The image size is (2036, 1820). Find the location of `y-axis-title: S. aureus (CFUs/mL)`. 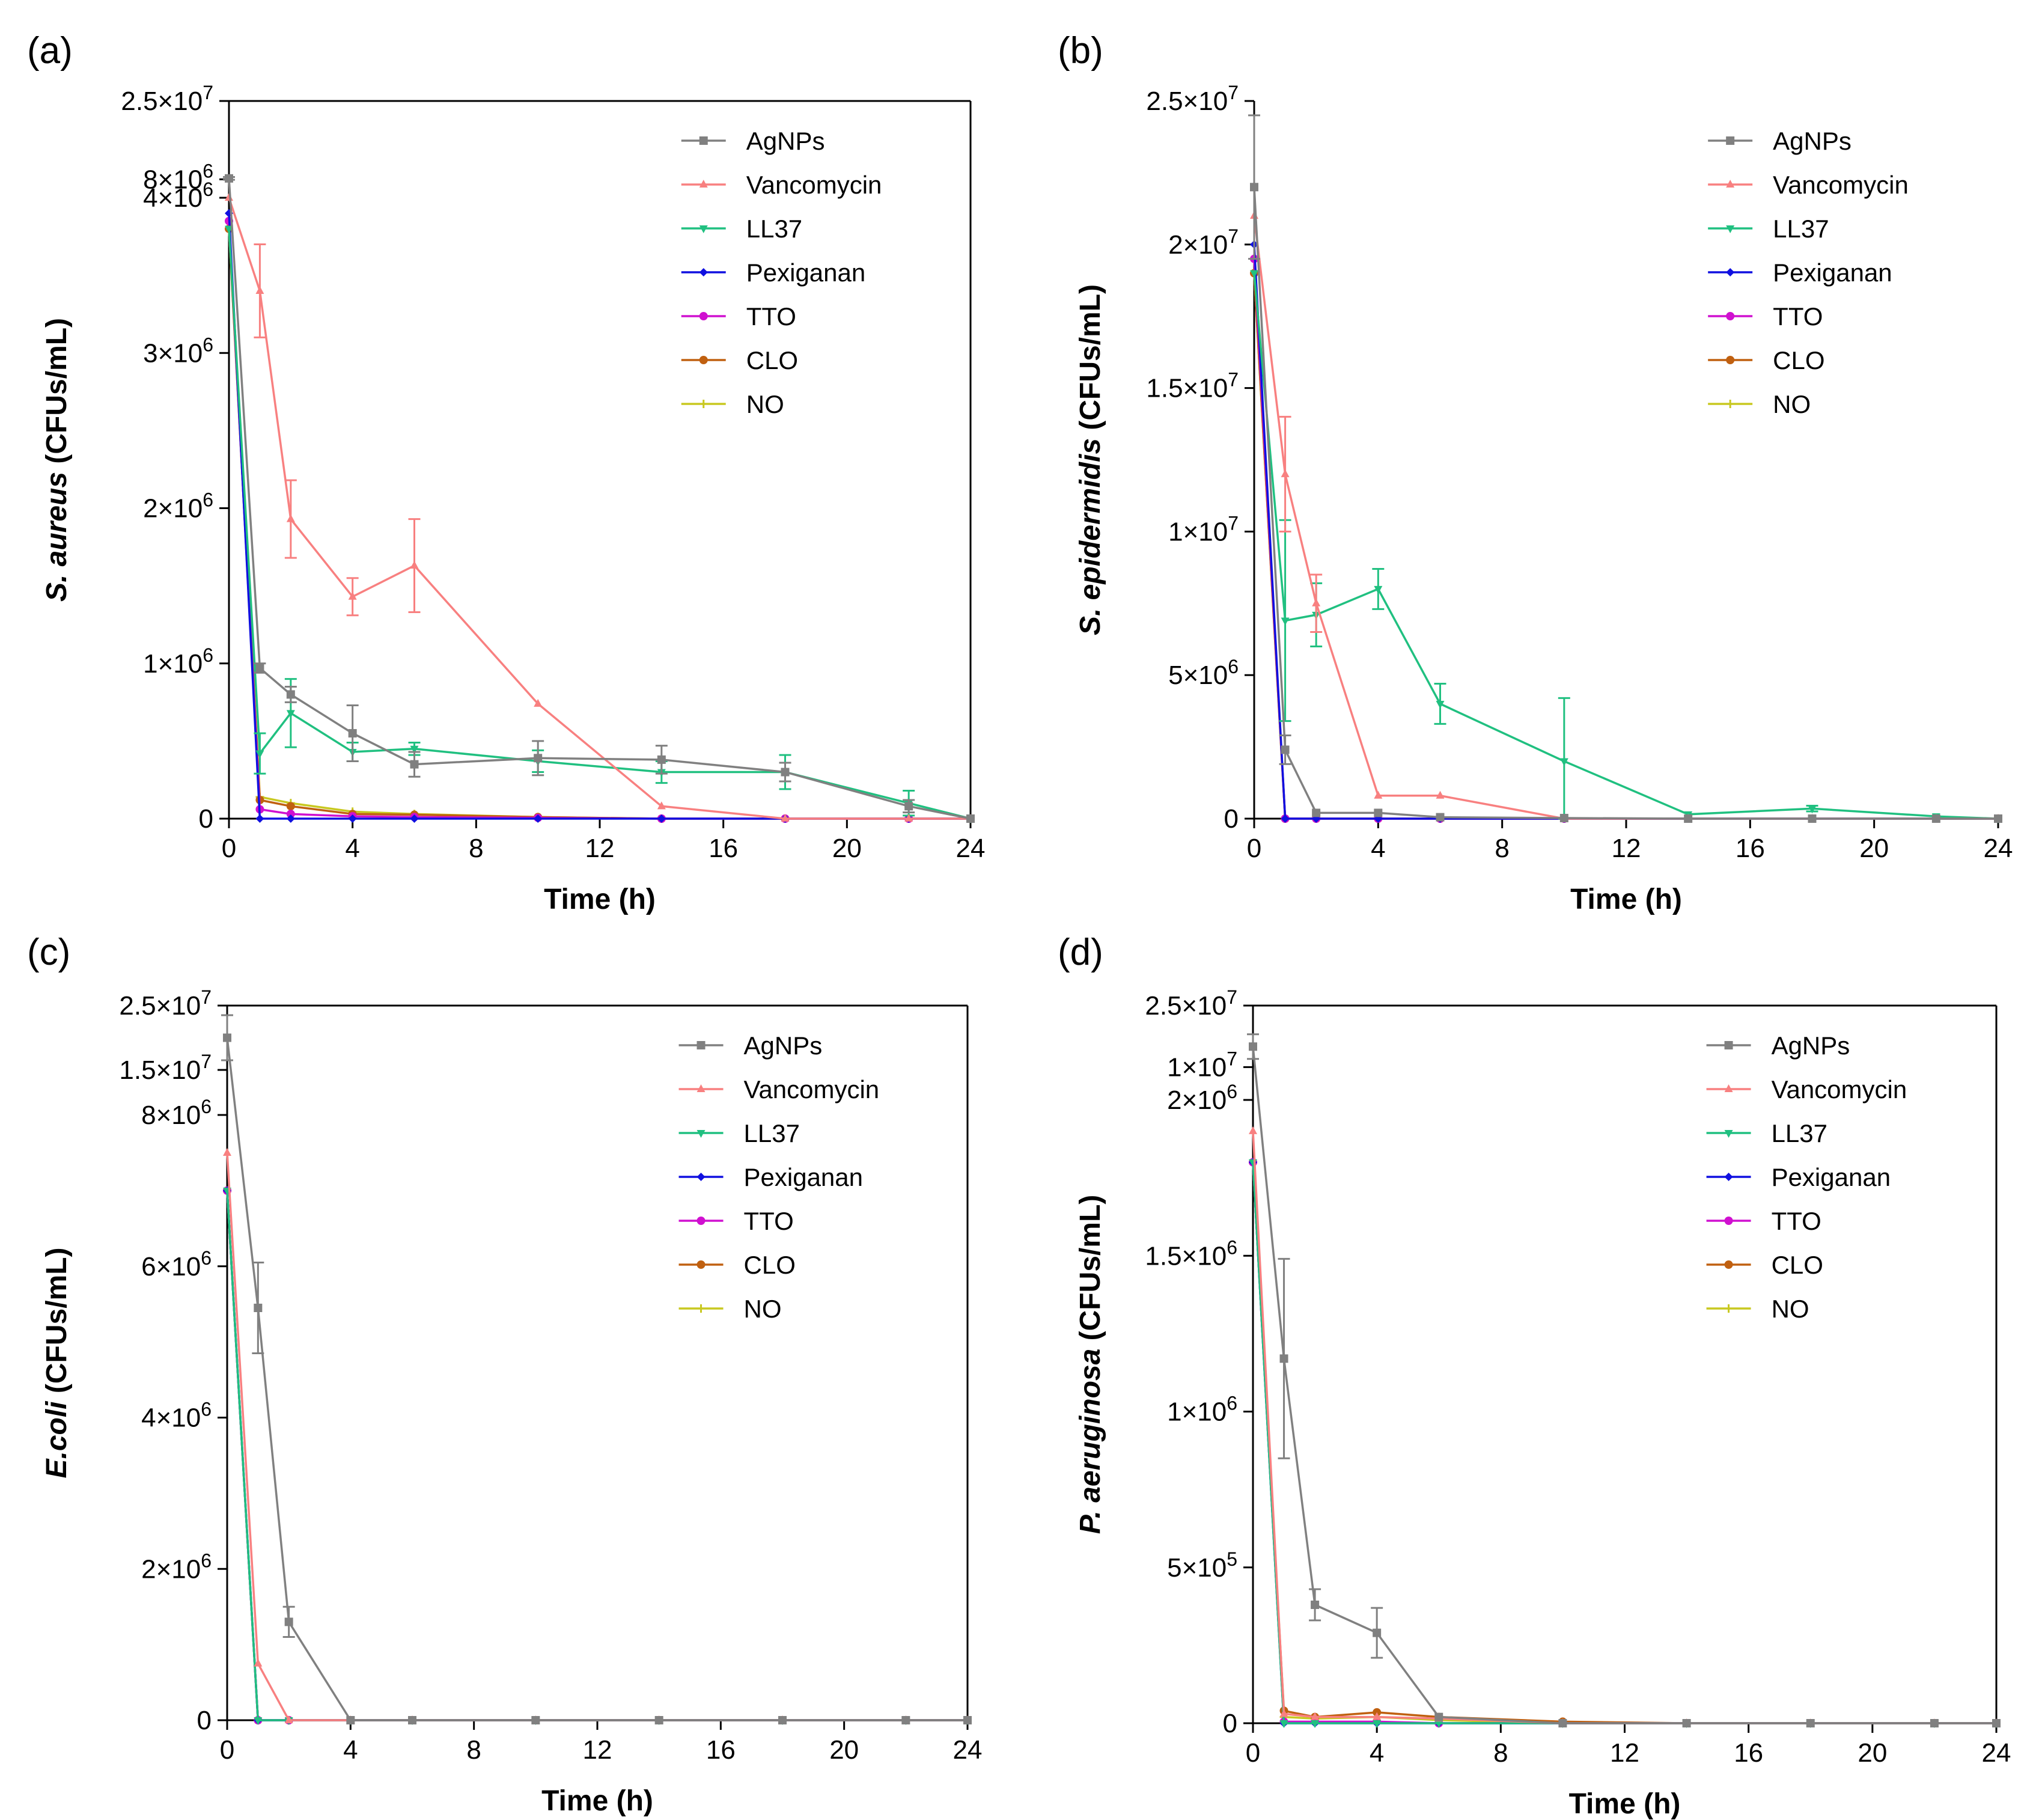

y-axis-title: S. aureus (CFUs/mL) is located at coordinates (57, 460).